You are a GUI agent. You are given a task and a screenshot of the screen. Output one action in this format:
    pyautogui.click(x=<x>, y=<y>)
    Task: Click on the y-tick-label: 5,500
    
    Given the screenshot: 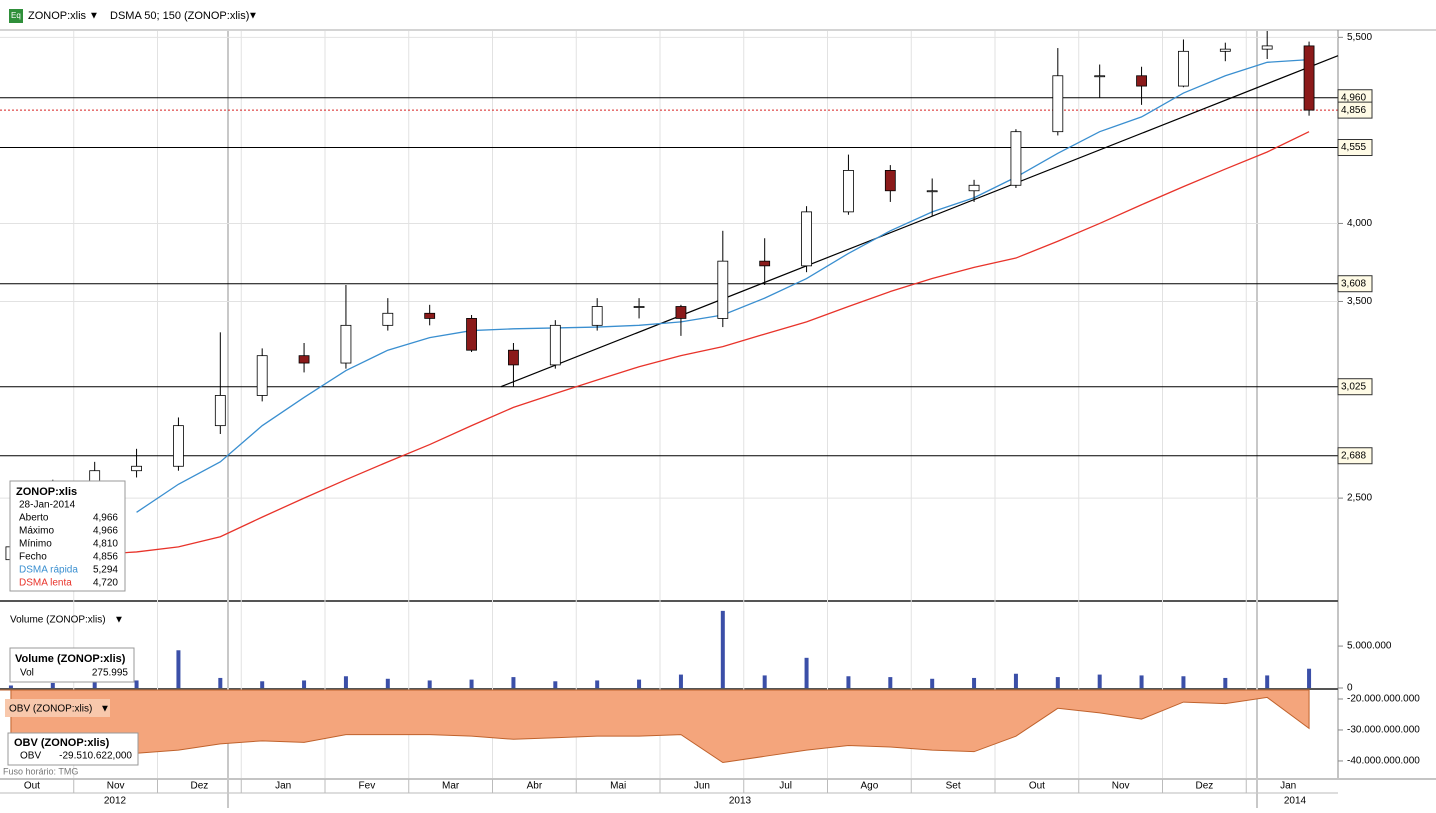 What is the action you would take?
    pyautogui.click(x=1359, y=37)
    